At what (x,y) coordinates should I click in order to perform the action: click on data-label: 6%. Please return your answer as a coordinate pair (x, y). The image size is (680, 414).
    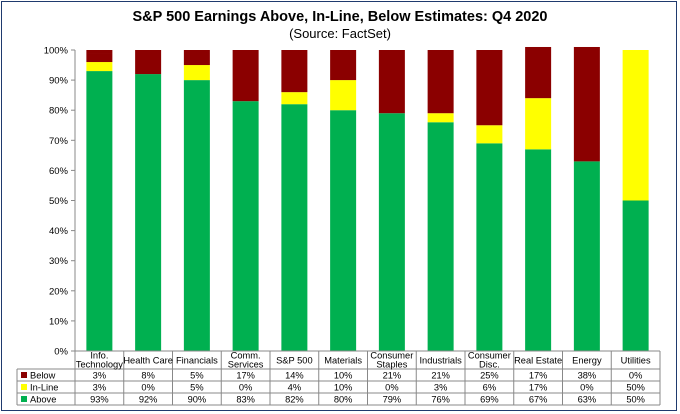
    Looking at the image, I should click on (489, 387).